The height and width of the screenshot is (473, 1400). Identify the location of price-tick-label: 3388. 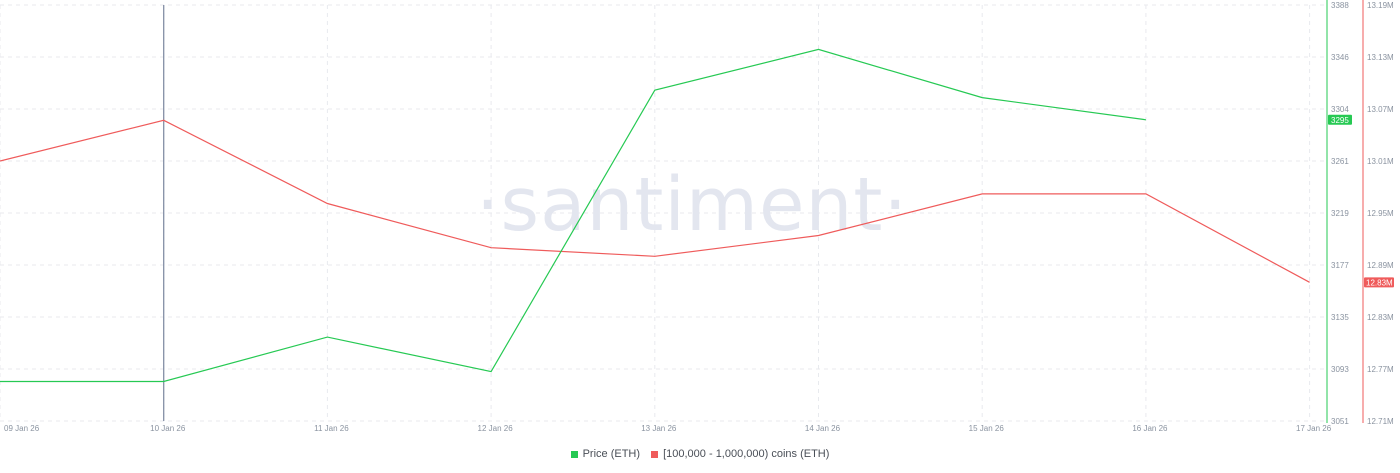
(1340, 5).